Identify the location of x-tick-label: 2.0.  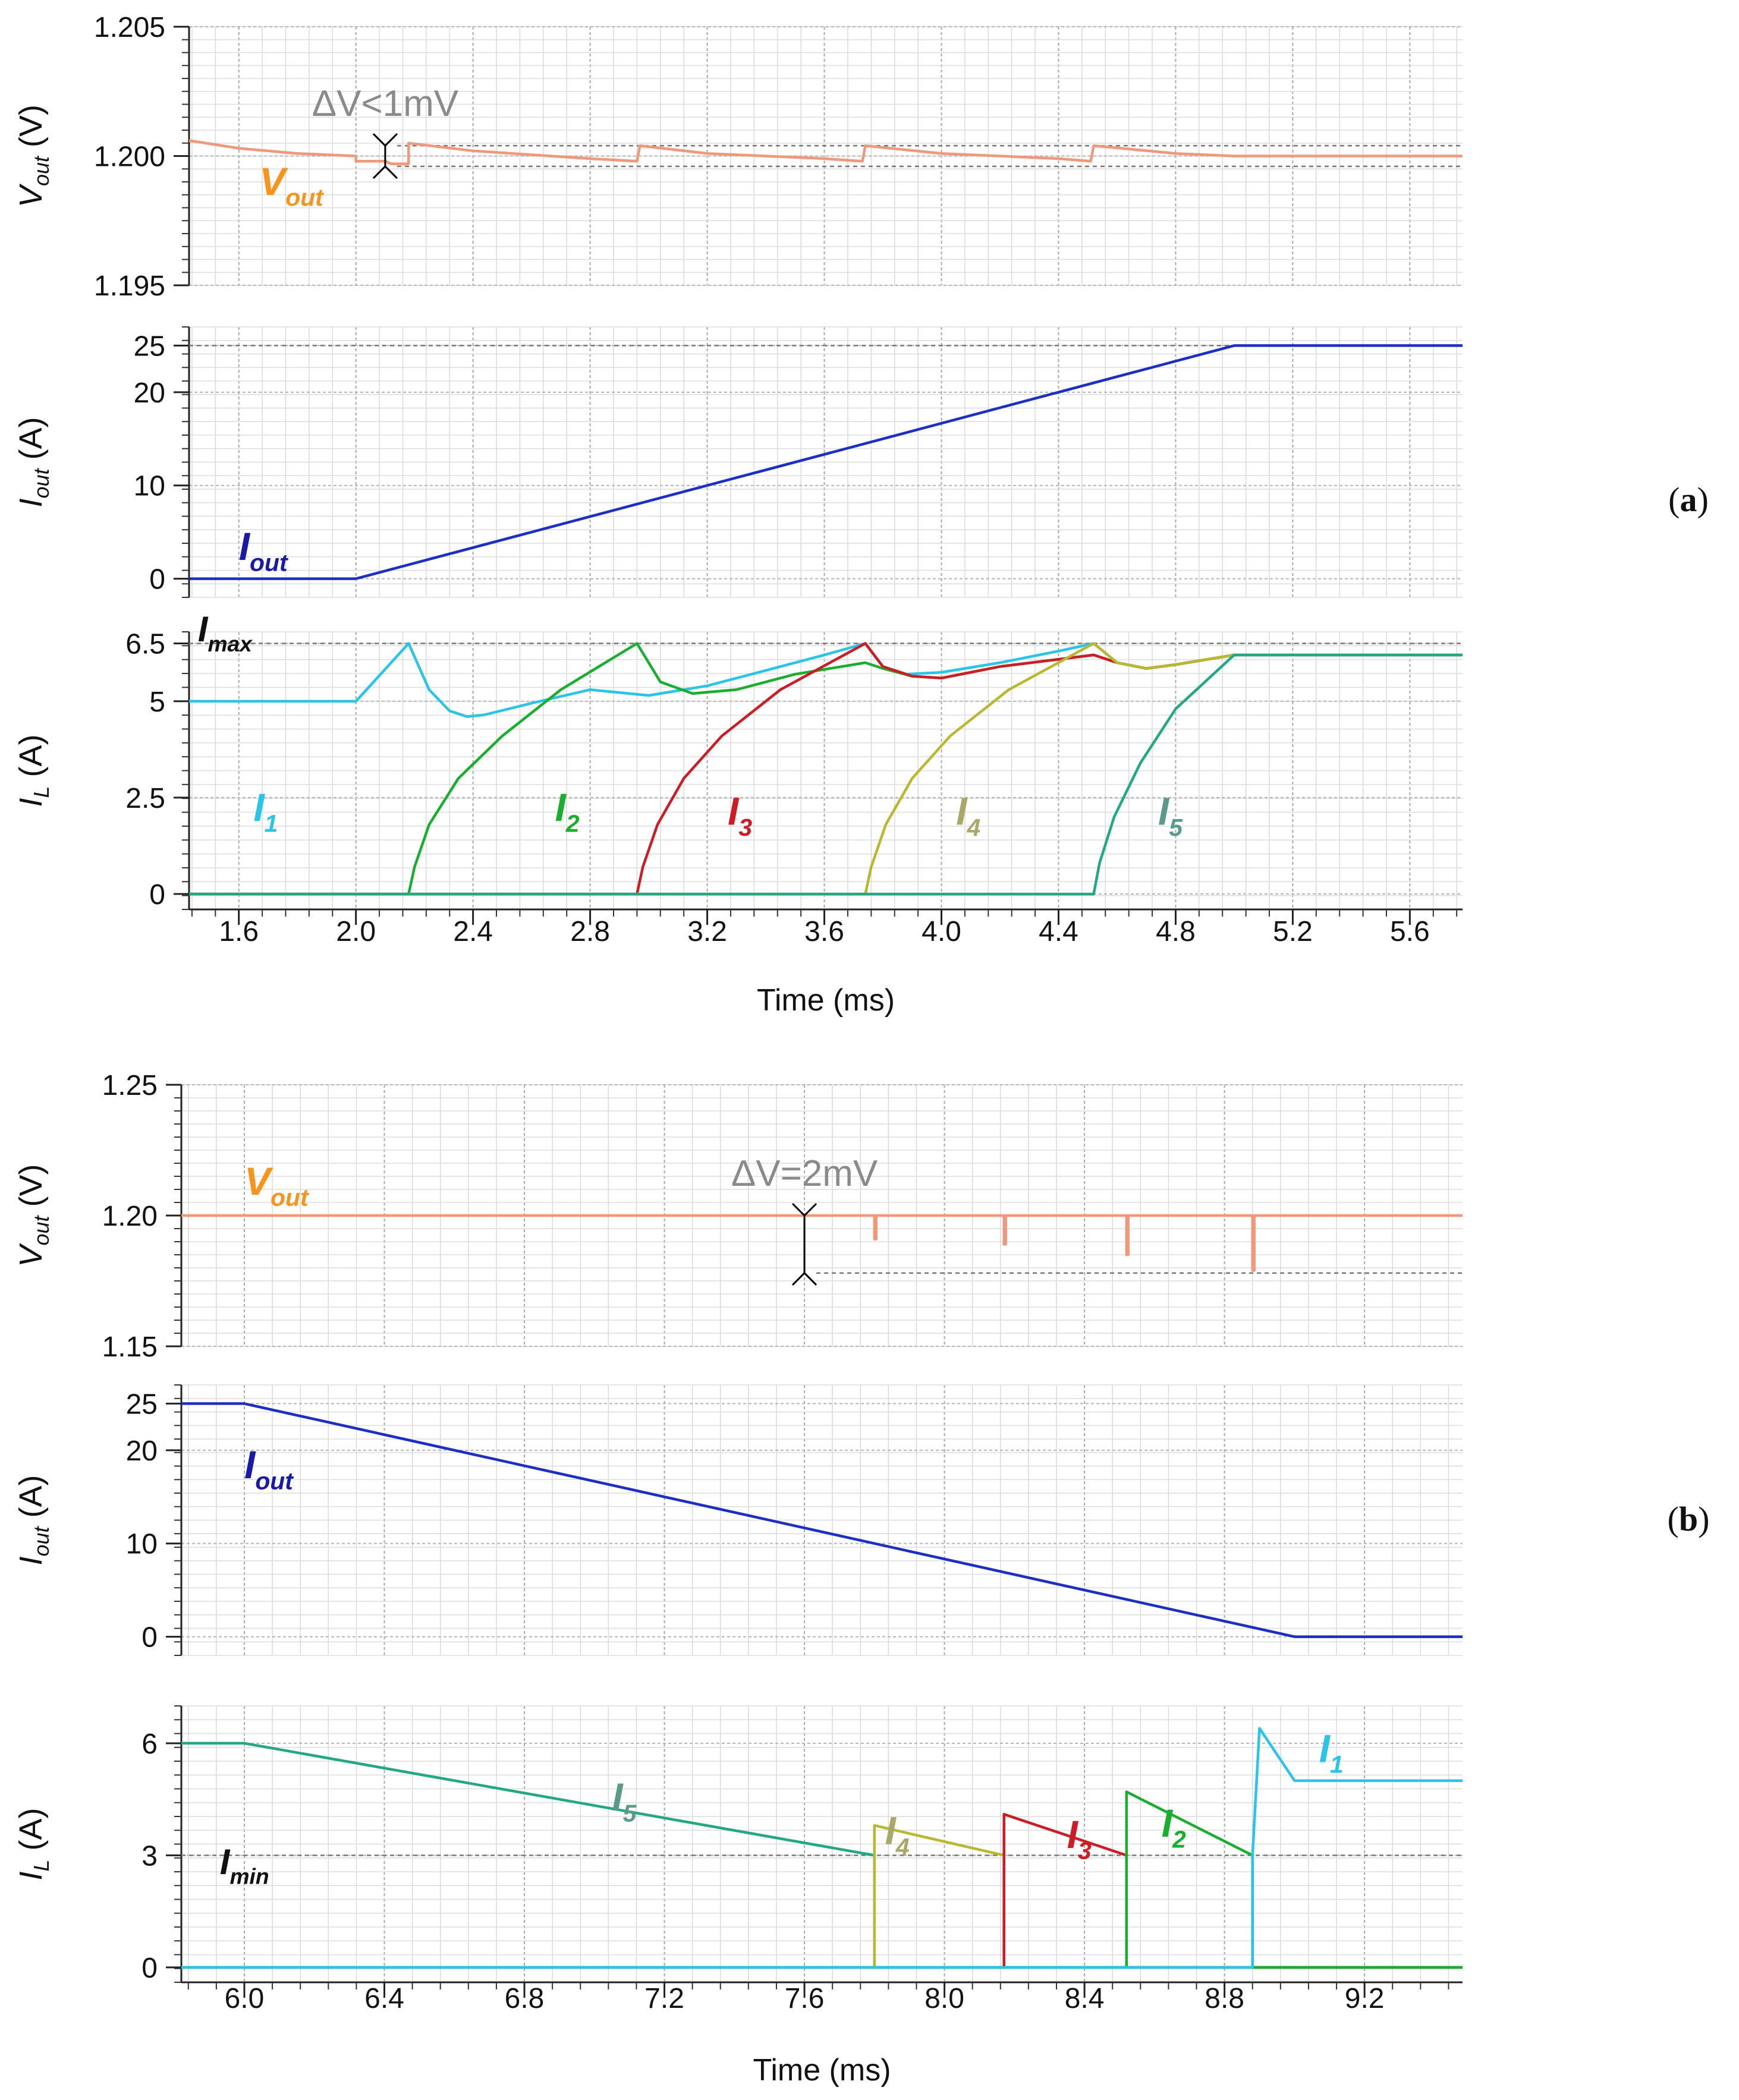
(356, 931).